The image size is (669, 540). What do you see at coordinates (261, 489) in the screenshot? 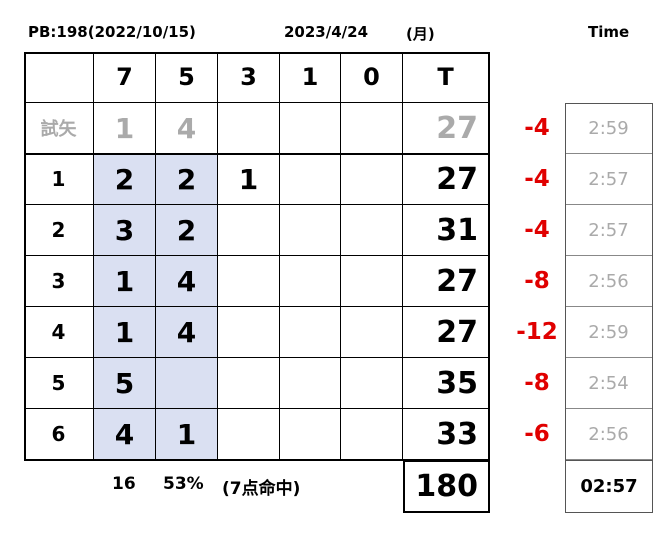
I see `hit-note: (7点命中)` at bounding box center [261, 489].